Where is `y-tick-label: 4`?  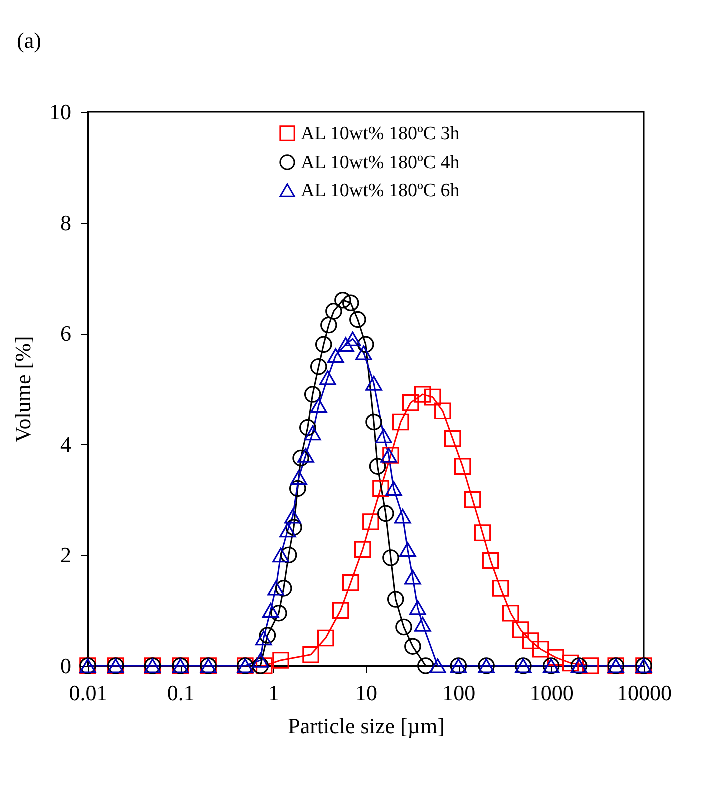 y-tick-label: 4 is located at coordinates (66, 444).